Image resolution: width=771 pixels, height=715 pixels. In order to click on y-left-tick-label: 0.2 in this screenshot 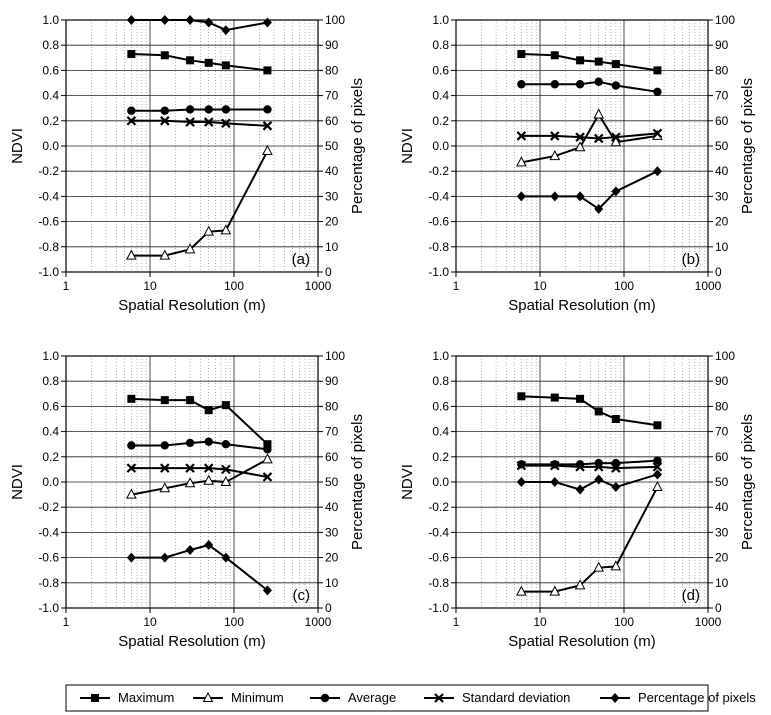, I will do `click(440, 121)`.